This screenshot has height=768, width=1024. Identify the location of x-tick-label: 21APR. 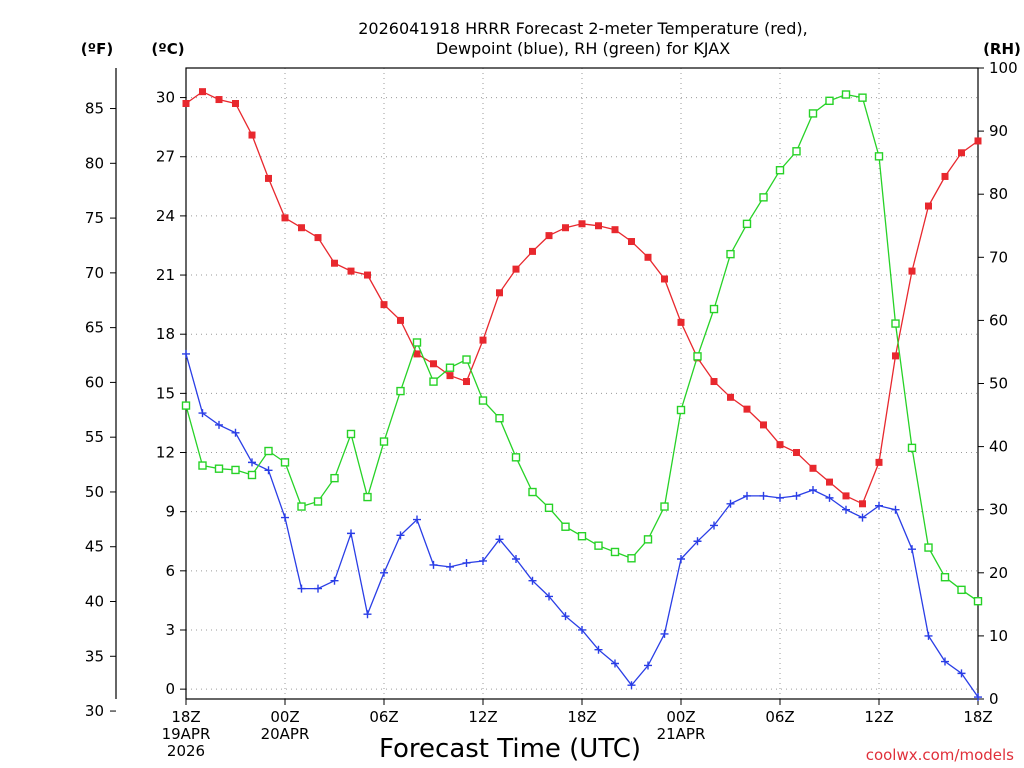
(681, 734).